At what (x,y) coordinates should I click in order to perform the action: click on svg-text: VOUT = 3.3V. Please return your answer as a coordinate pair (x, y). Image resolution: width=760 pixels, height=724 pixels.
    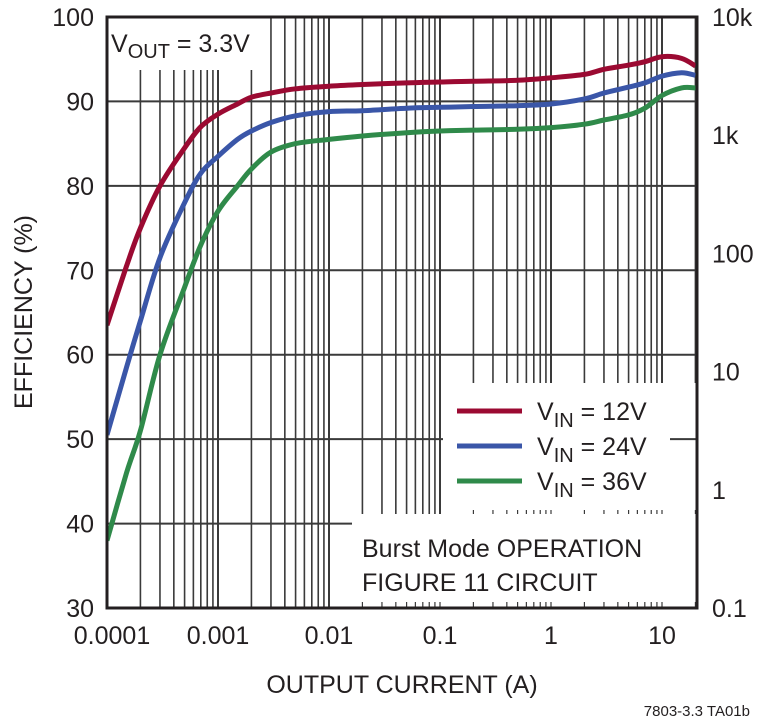
    Looking at the image, I should click on (180, 46).